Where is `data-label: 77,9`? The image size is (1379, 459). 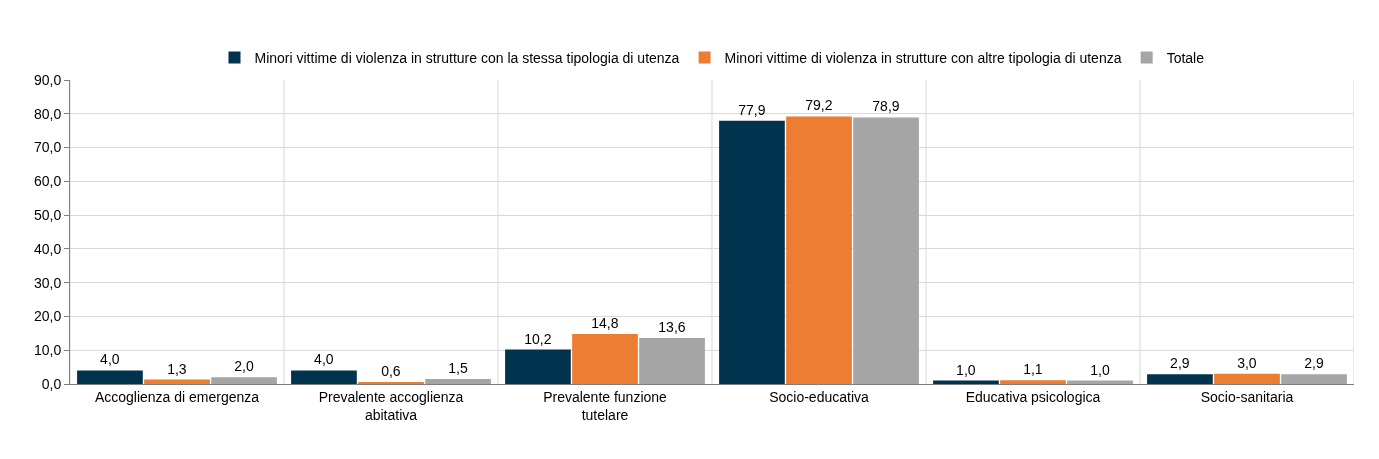
data-label: 77,9 is located at coordinates (752, 109).